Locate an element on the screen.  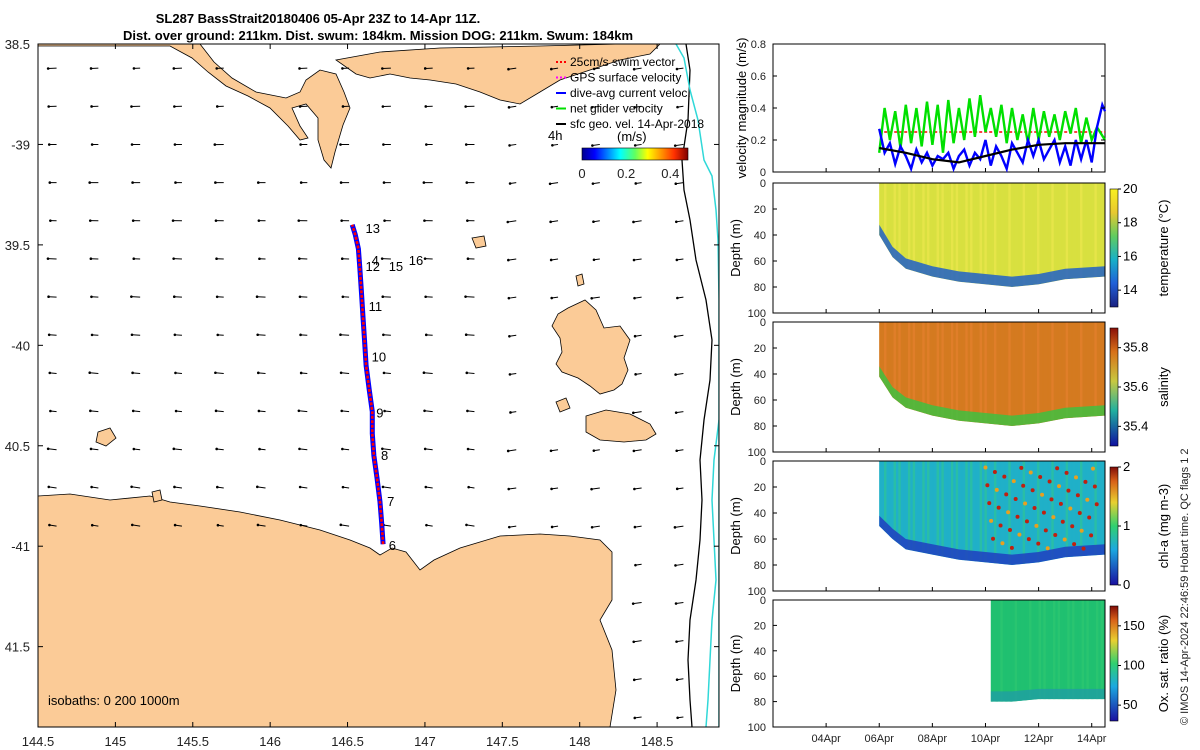
colorbar-label: chl-a (mg m-3) is located at coordinates (1163, 526).